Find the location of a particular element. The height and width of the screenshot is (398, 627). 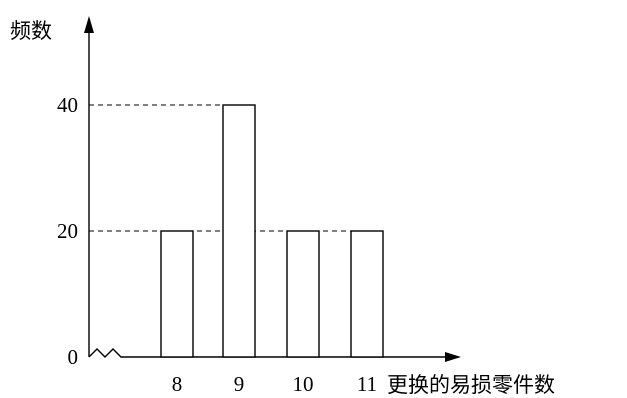

x-tick-label: 11 is located at coordinates (367, 384).